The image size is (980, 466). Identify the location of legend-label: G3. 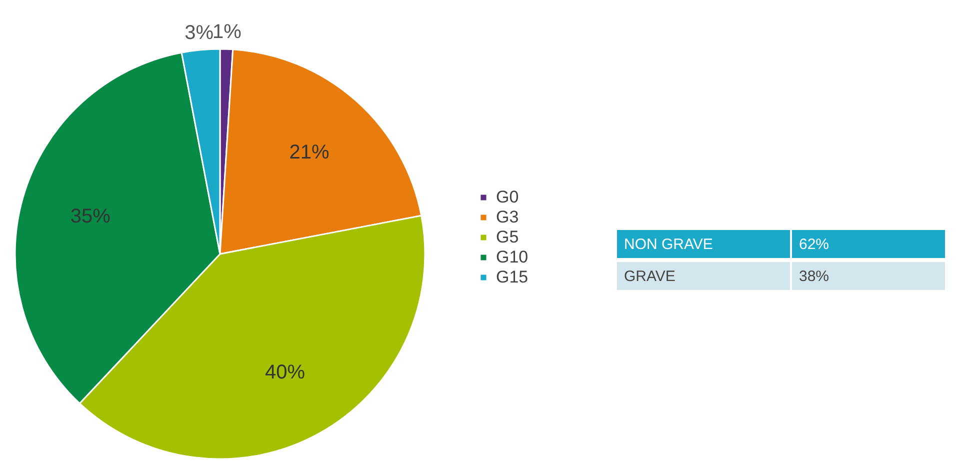
(507, 217).